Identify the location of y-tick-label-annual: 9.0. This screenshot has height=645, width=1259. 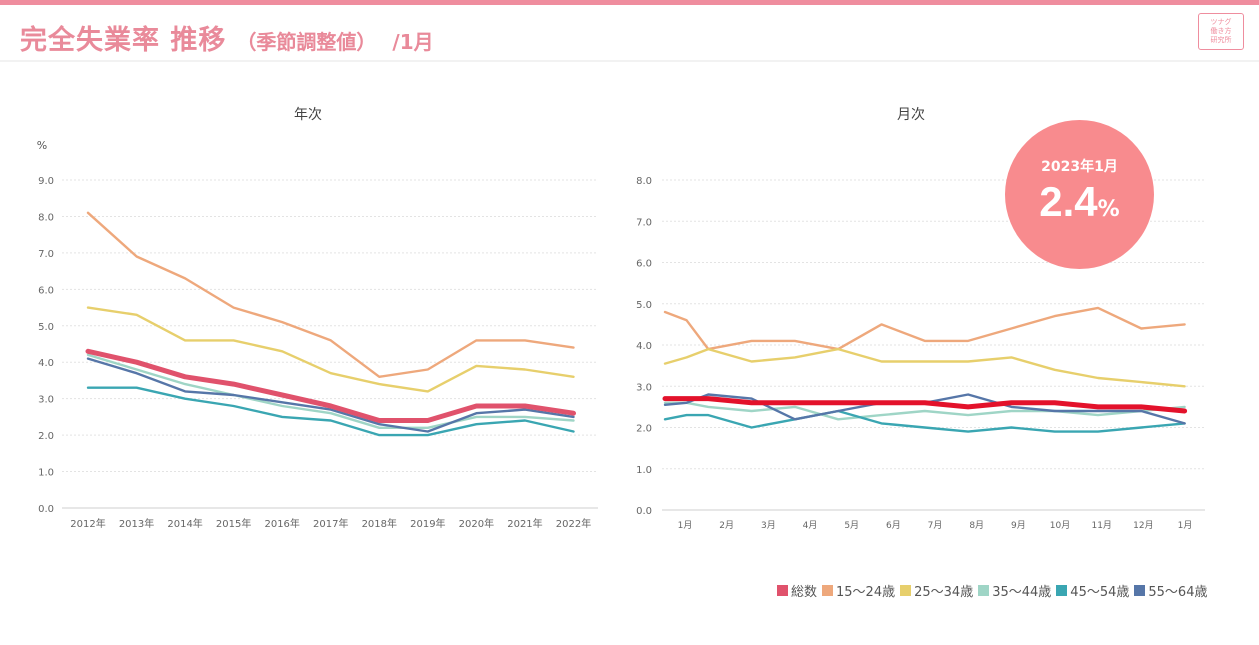
(46, 181).